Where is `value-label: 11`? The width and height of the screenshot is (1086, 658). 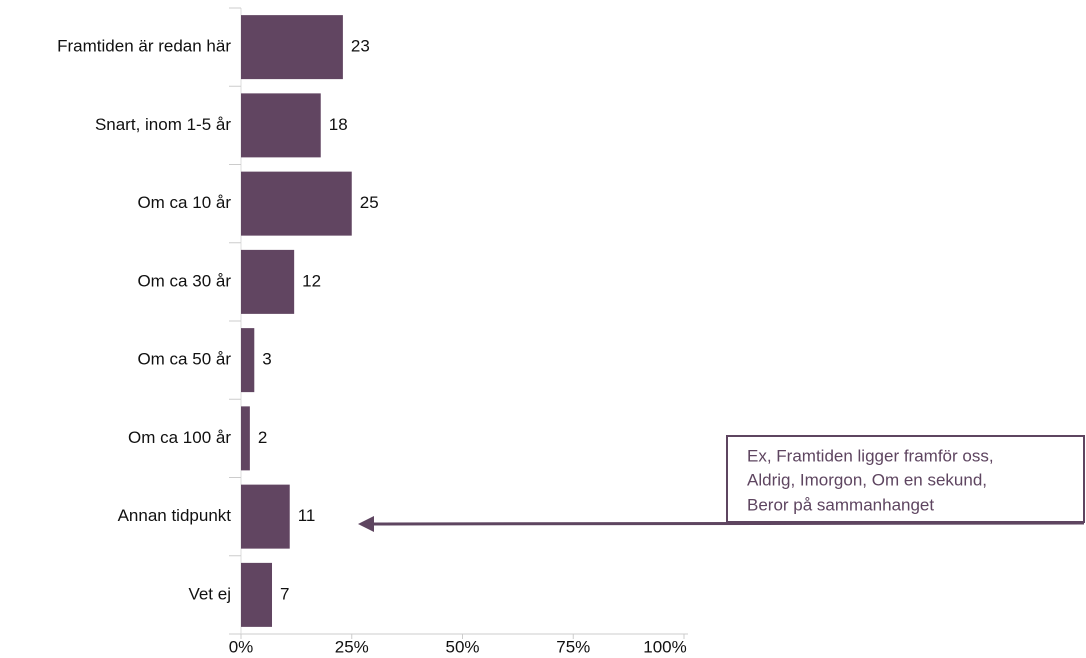 value-label: 11 is located at coordinates (307, 515).